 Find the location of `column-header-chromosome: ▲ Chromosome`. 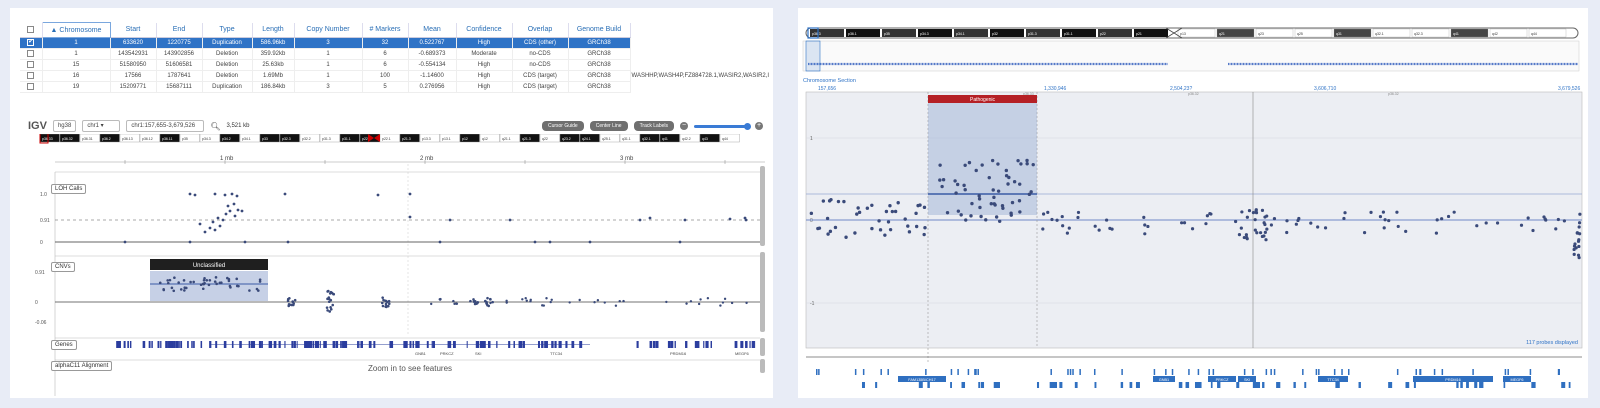

column-header-chromosome: ▲ Chromosome is located at coordinates (76, 30).